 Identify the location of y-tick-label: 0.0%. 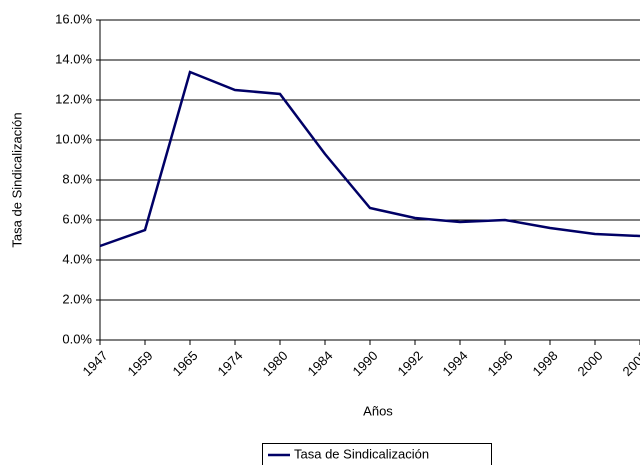
(77, 338).